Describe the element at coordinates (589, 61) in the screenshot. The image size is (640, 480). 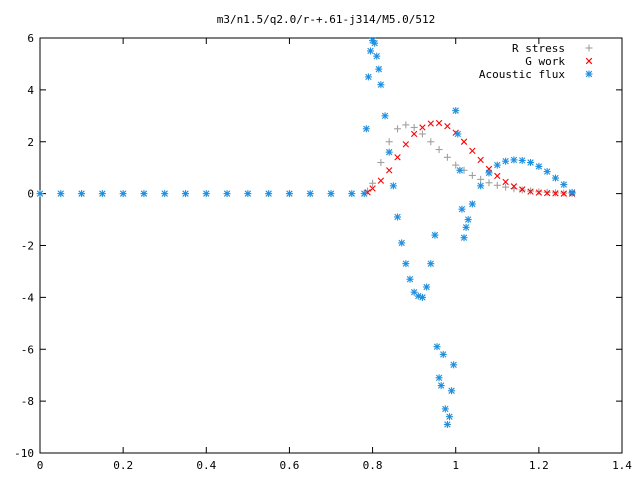
I see `legend-marker-g-work` at that location.